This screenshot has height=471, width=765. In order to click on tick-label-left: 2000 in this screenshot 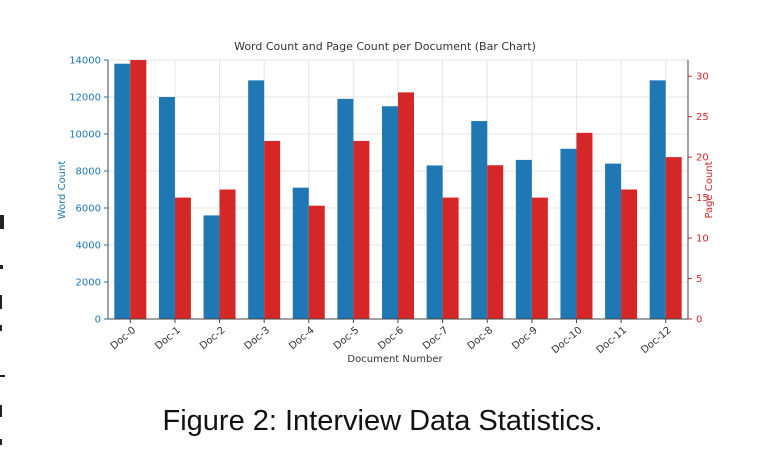, I will do `click(88, 283)`.